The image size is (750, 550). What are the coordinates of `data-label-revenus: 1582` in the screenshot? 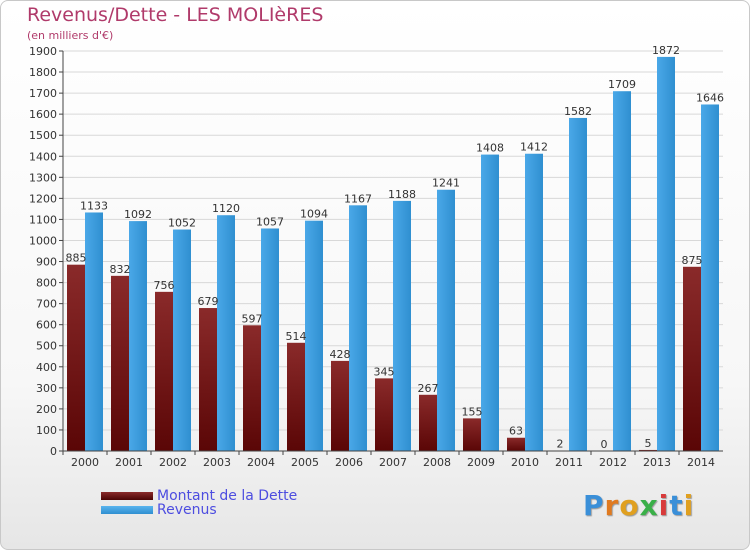 It's located at (578, 111).